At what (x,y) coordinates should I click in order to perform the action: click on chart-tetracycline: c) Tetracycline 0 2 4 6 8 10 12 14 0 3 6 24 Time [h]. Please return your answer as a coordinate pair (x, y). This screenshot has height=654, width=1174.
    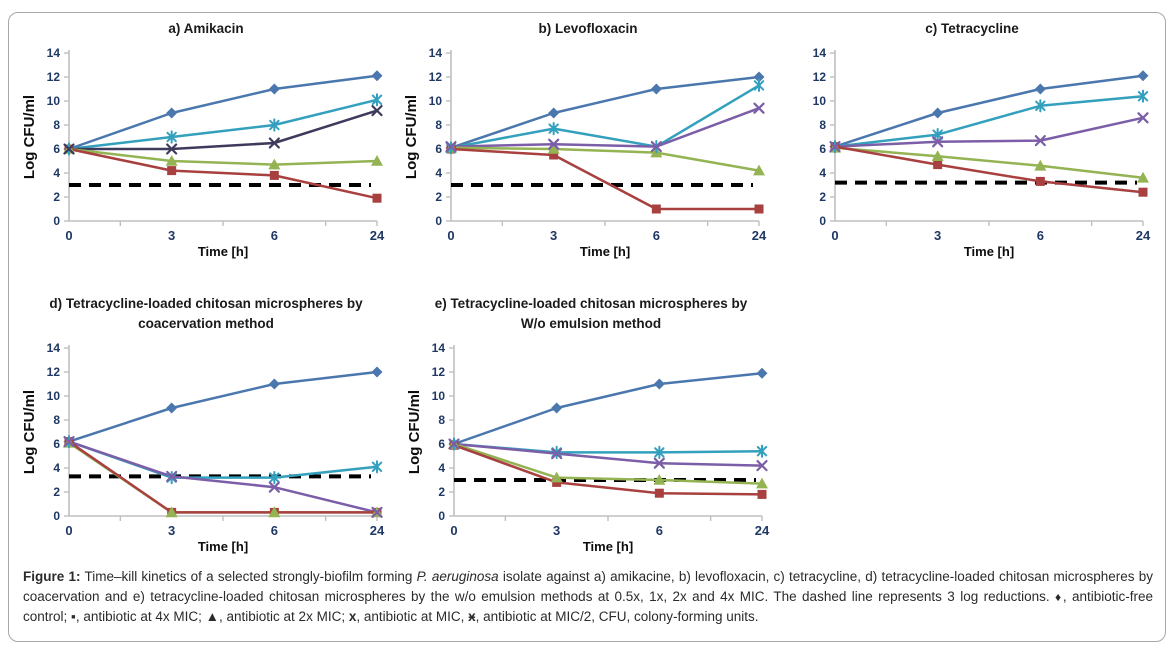
    Looking at the image, I should click on (972, 140).